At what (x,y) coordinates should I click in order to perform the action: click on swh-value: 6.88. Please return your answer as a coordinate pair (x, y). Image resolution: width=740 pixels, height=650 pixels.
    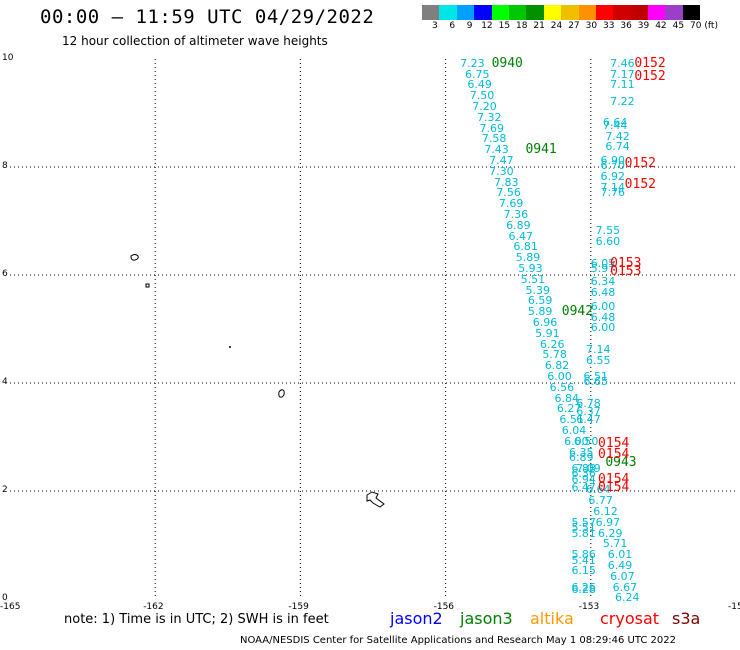
    Looking at the image, I should click on (583, 468).